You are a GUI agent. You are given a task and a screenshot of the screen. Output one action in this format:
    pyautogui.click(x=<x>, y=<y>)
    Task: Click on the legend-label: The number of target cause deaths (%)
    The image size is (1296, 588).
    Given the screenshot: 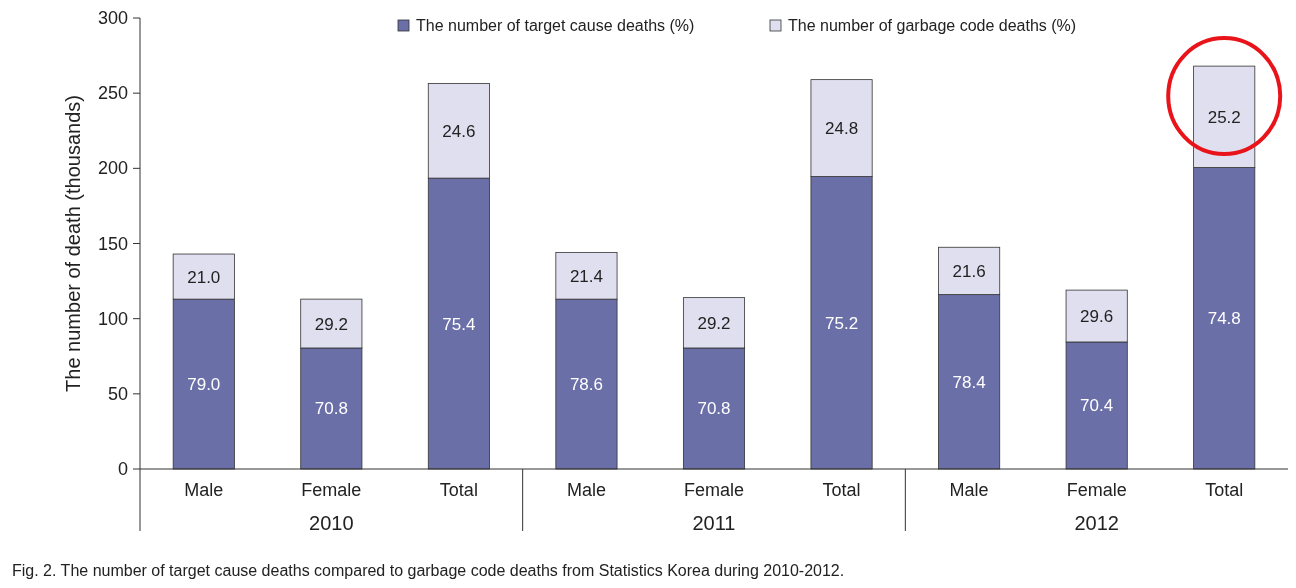 What is the action you would take?
    pyautogui.click(x=555, y=25)
    